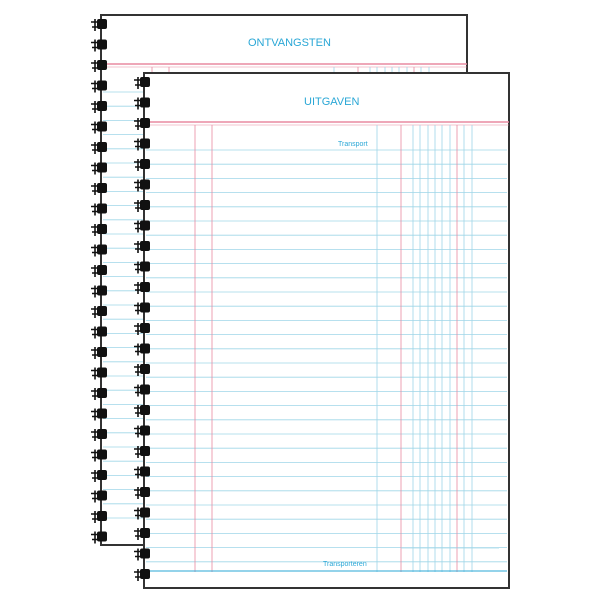  What do you see at coordinates (353, 144) in the screenshot?
I see `transport-label: Transport` at bounding box center [353, 144].